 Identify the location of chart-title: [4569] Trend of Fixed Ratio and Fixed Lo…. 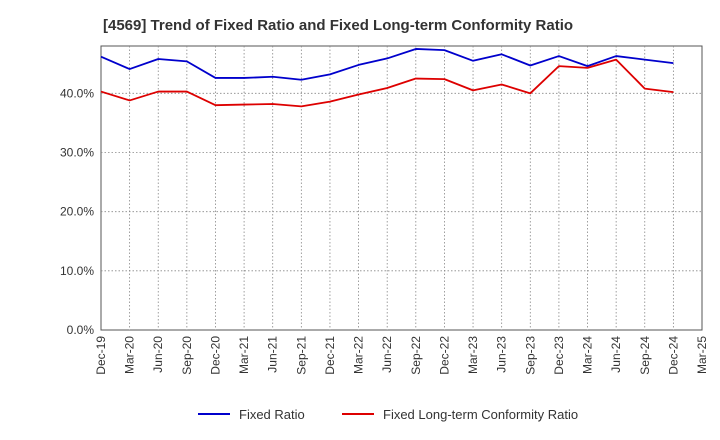
(338, 25).